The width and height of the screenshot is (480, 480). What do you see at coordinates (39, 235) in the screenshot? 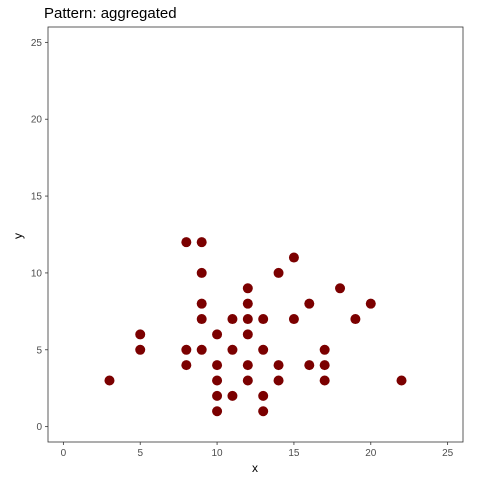
I see `y-axis: 0 5 10 15 20 25` at bounding box center [39, 235].